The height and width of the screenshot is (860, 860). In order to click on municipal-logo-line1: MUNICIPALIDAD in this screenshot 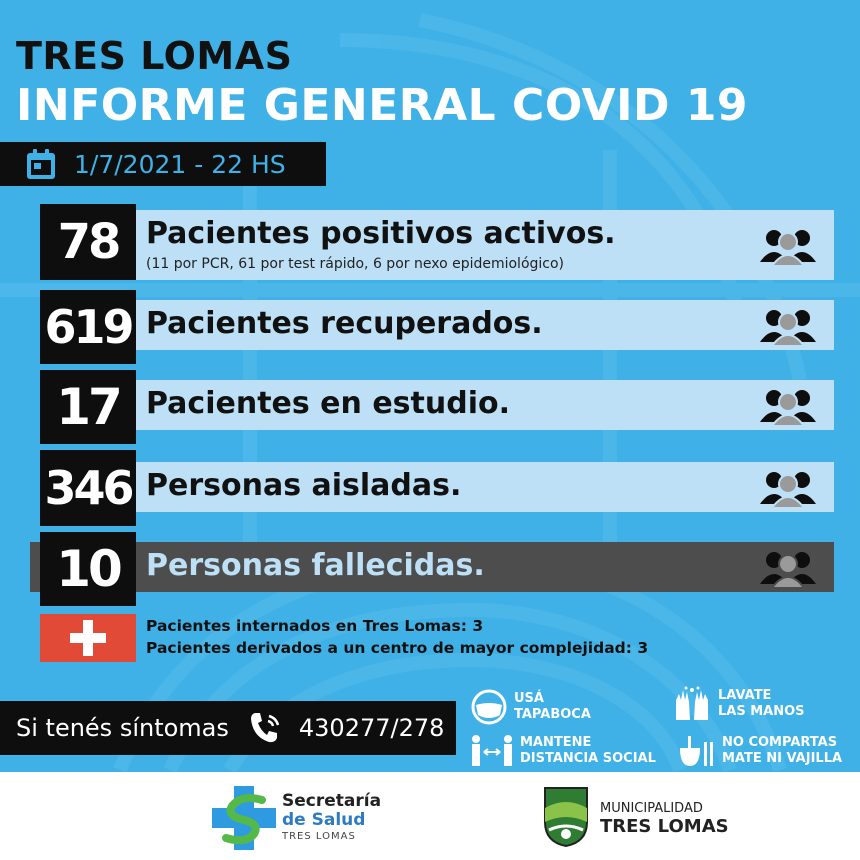, I will do `click(651, 808)`.